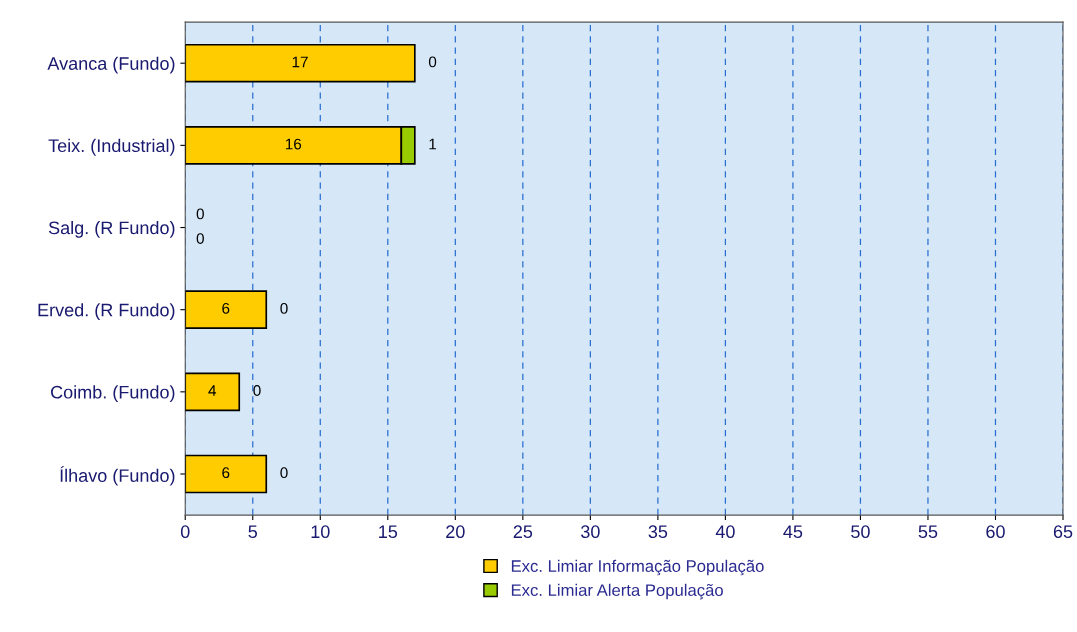 Image resolution: width=1077 pixels, height=632 pixels. What do you see at coordinates (523, 532) in the screenshot?
I see `x-tick-label: 25` at bounding box center [523, 532].